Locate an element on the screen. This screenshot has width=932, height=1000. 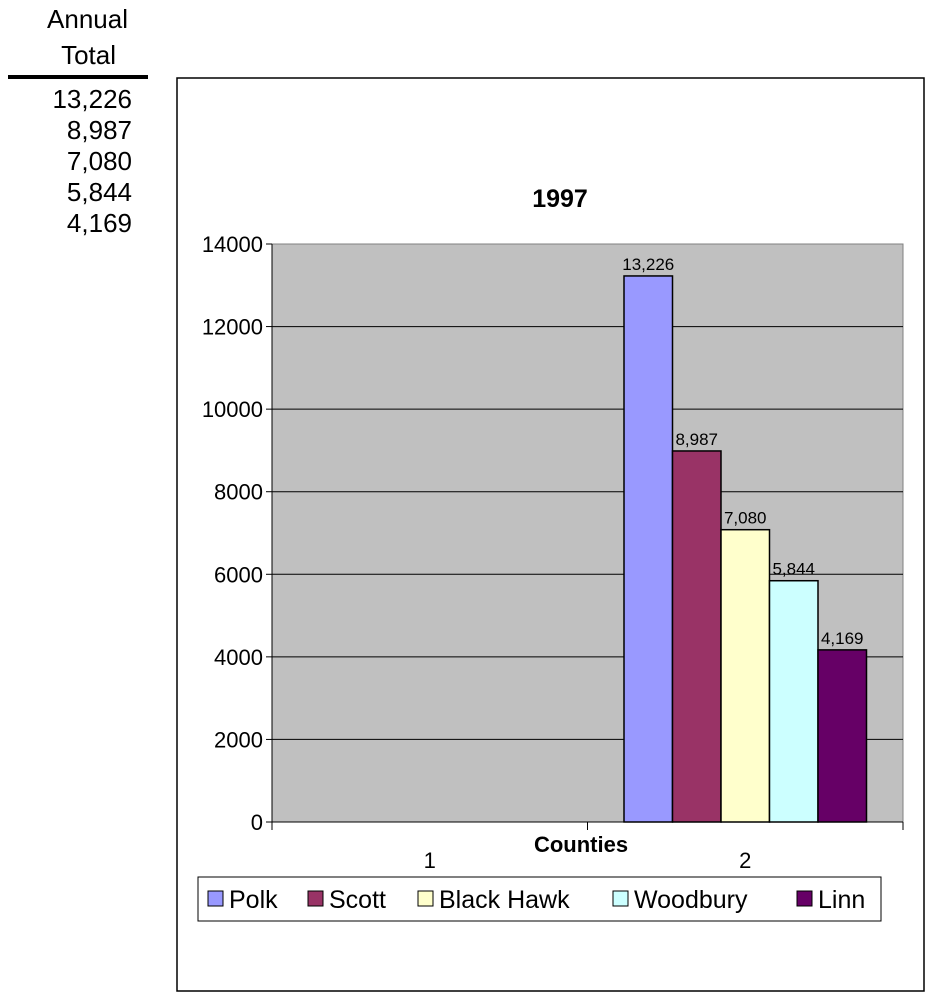
annual-total-values: 13,226 8,987 7,080 5,844 4,169 is located at coordinates (66, 161).